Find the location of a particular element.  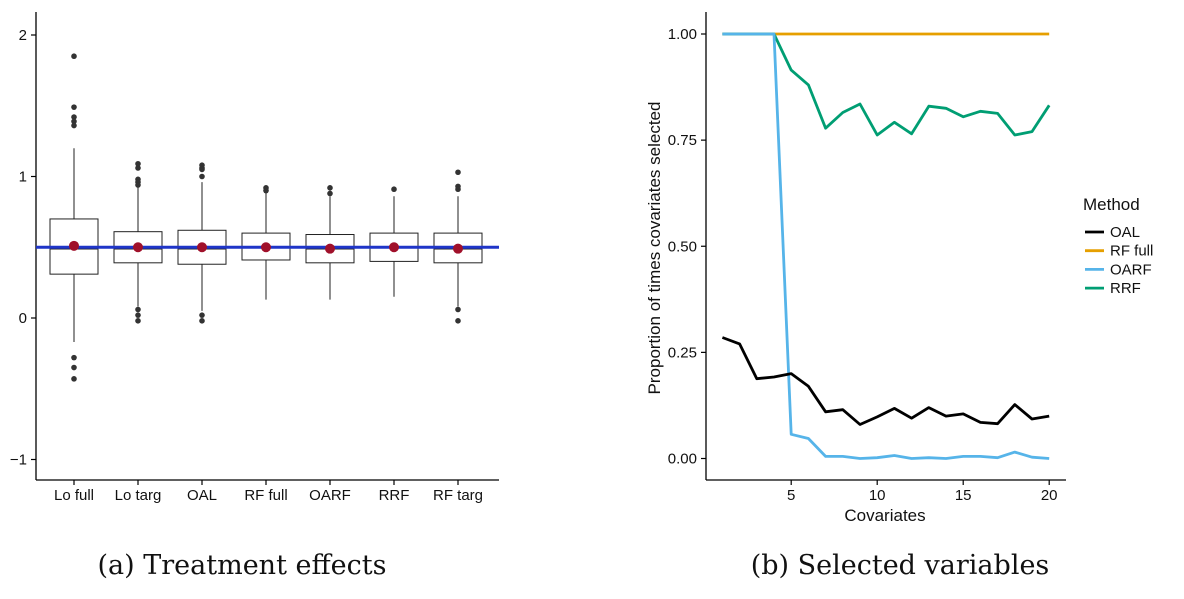

x-tick-label-a: RF targ is located at coordinates (458, 495).